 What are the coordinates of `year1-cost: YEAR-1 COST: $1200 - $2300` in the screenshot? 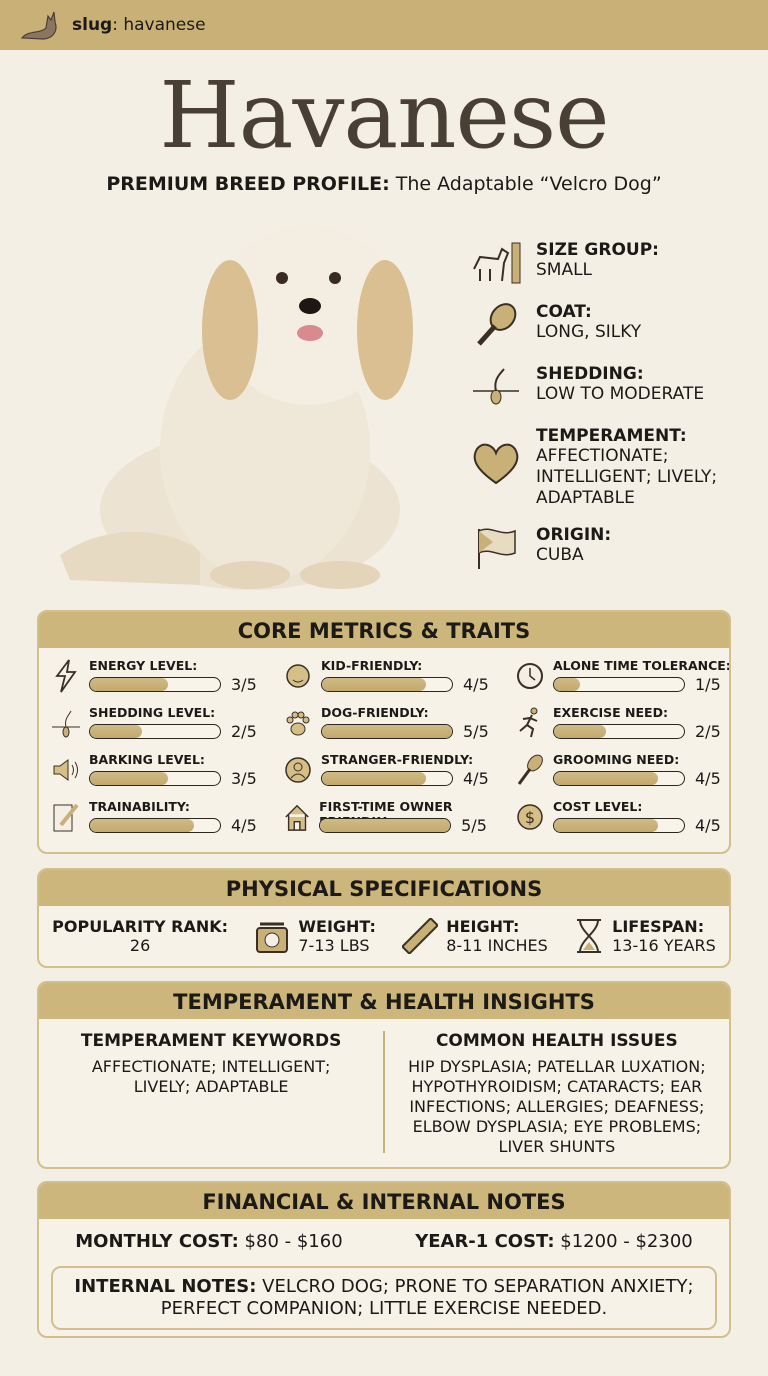 It's located at (554, 1241).